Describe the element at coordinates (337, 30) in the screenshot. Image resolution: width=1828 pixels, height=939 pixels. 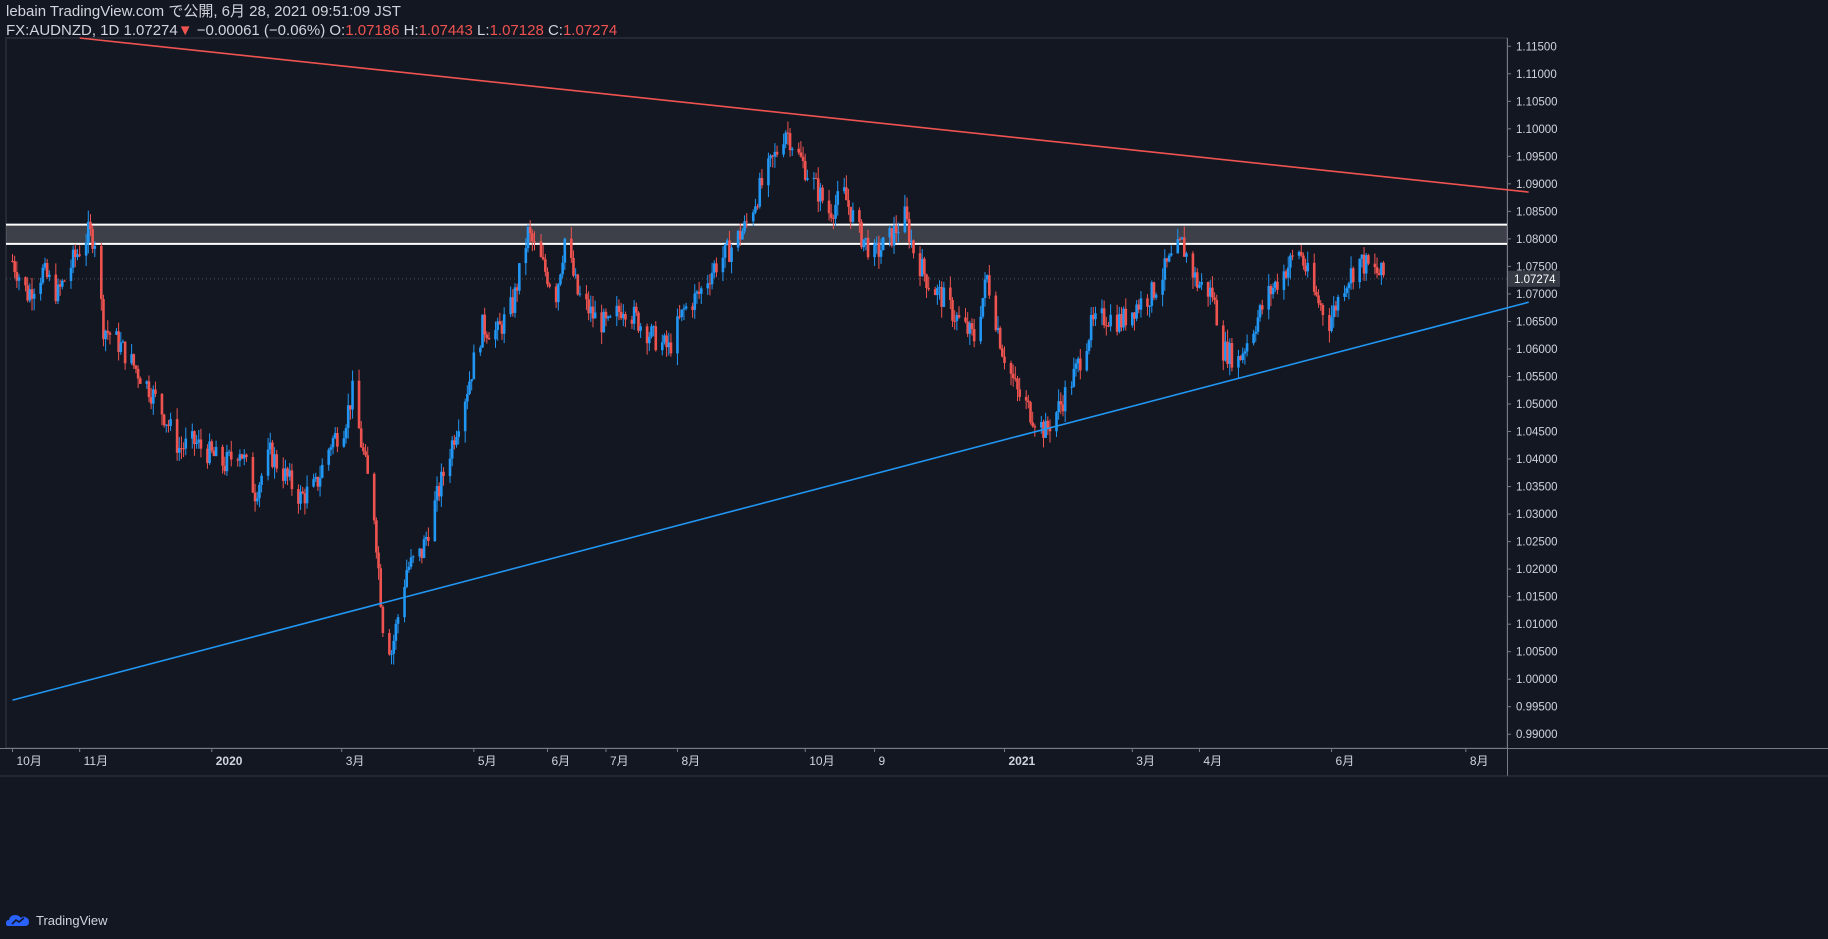
I see `open-label: O:` at that location.